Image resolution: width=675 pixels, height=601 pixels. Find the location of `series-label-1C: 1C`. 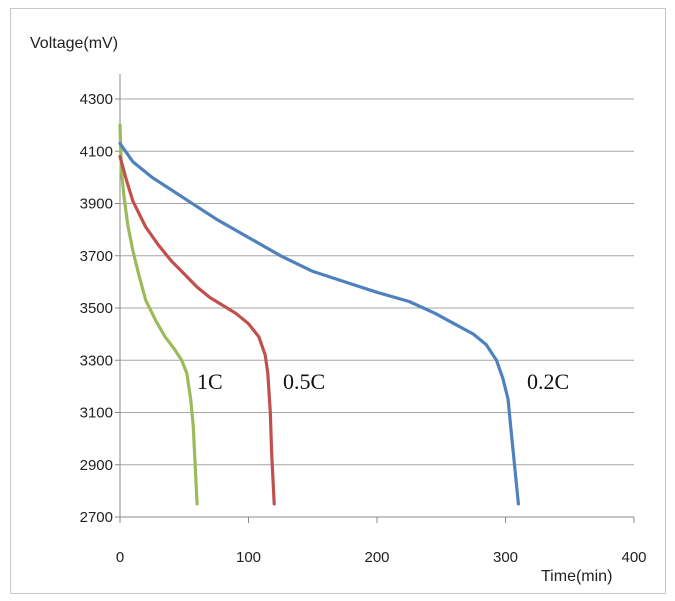

series-label-1C: 1C is located at coordinates (210, 381).